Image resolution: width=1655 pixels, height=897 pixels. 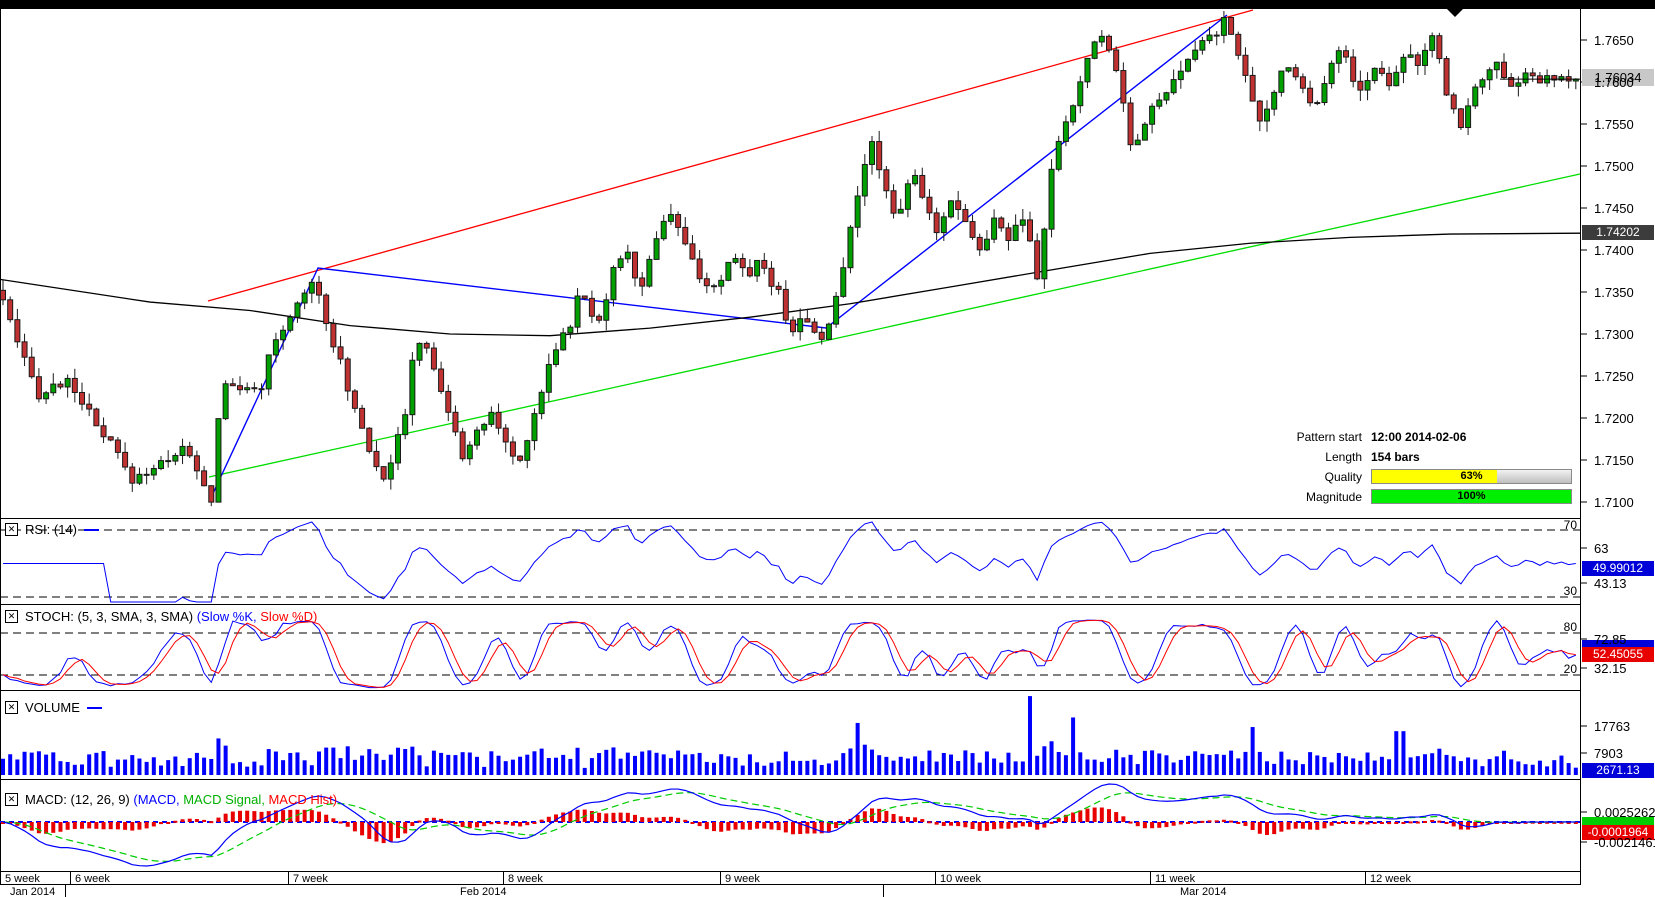 What do you see at coordinates (1614, 82) in the screenshot?
I see `price-axis-label: 1.7600` at bounding box center [1614, 82].